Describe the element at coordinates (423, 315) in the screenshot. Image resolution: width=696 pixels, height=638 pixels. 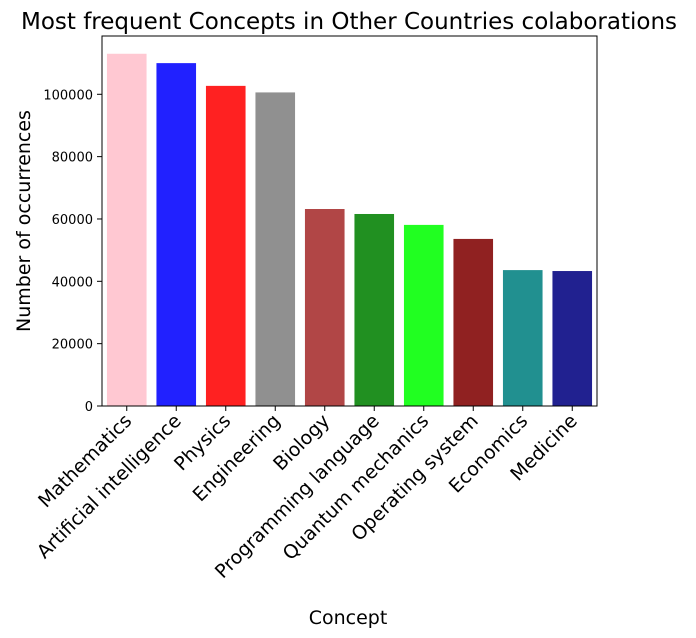
I see `bar-quantum-mechanics` at that location.